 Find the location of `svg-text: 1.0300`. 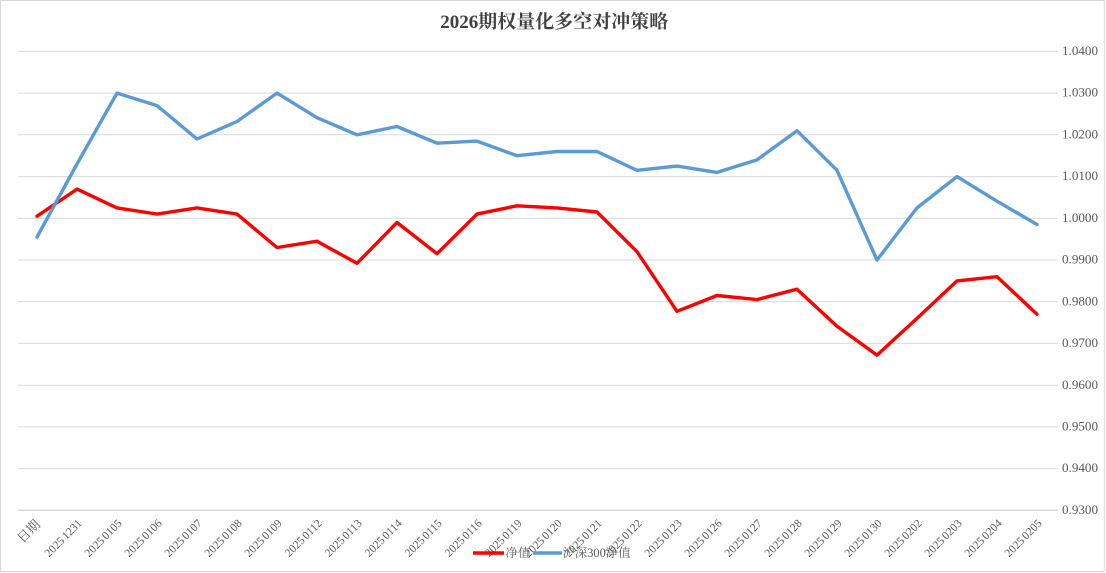

svg-text: 1.0300 is located at coordinates (1080, 93).